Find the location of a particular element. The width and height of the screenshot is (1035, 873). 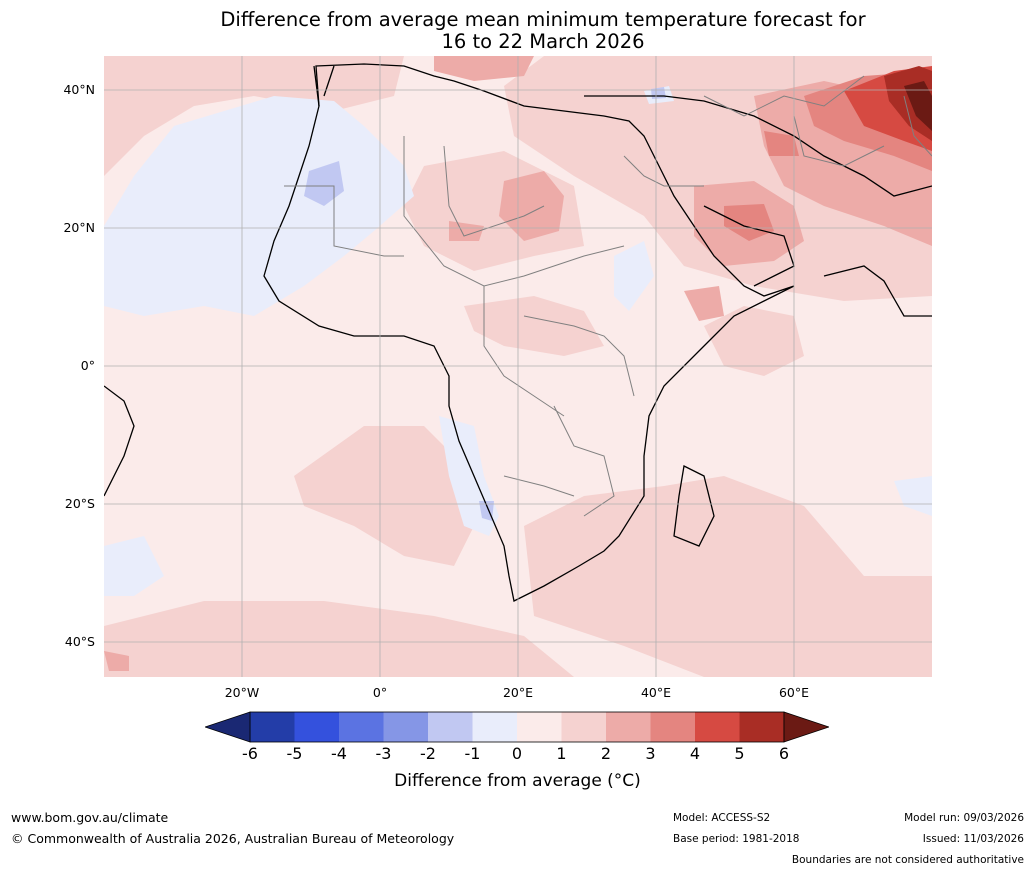

cbar-tick: -6 is located at coordinates (250, 753).